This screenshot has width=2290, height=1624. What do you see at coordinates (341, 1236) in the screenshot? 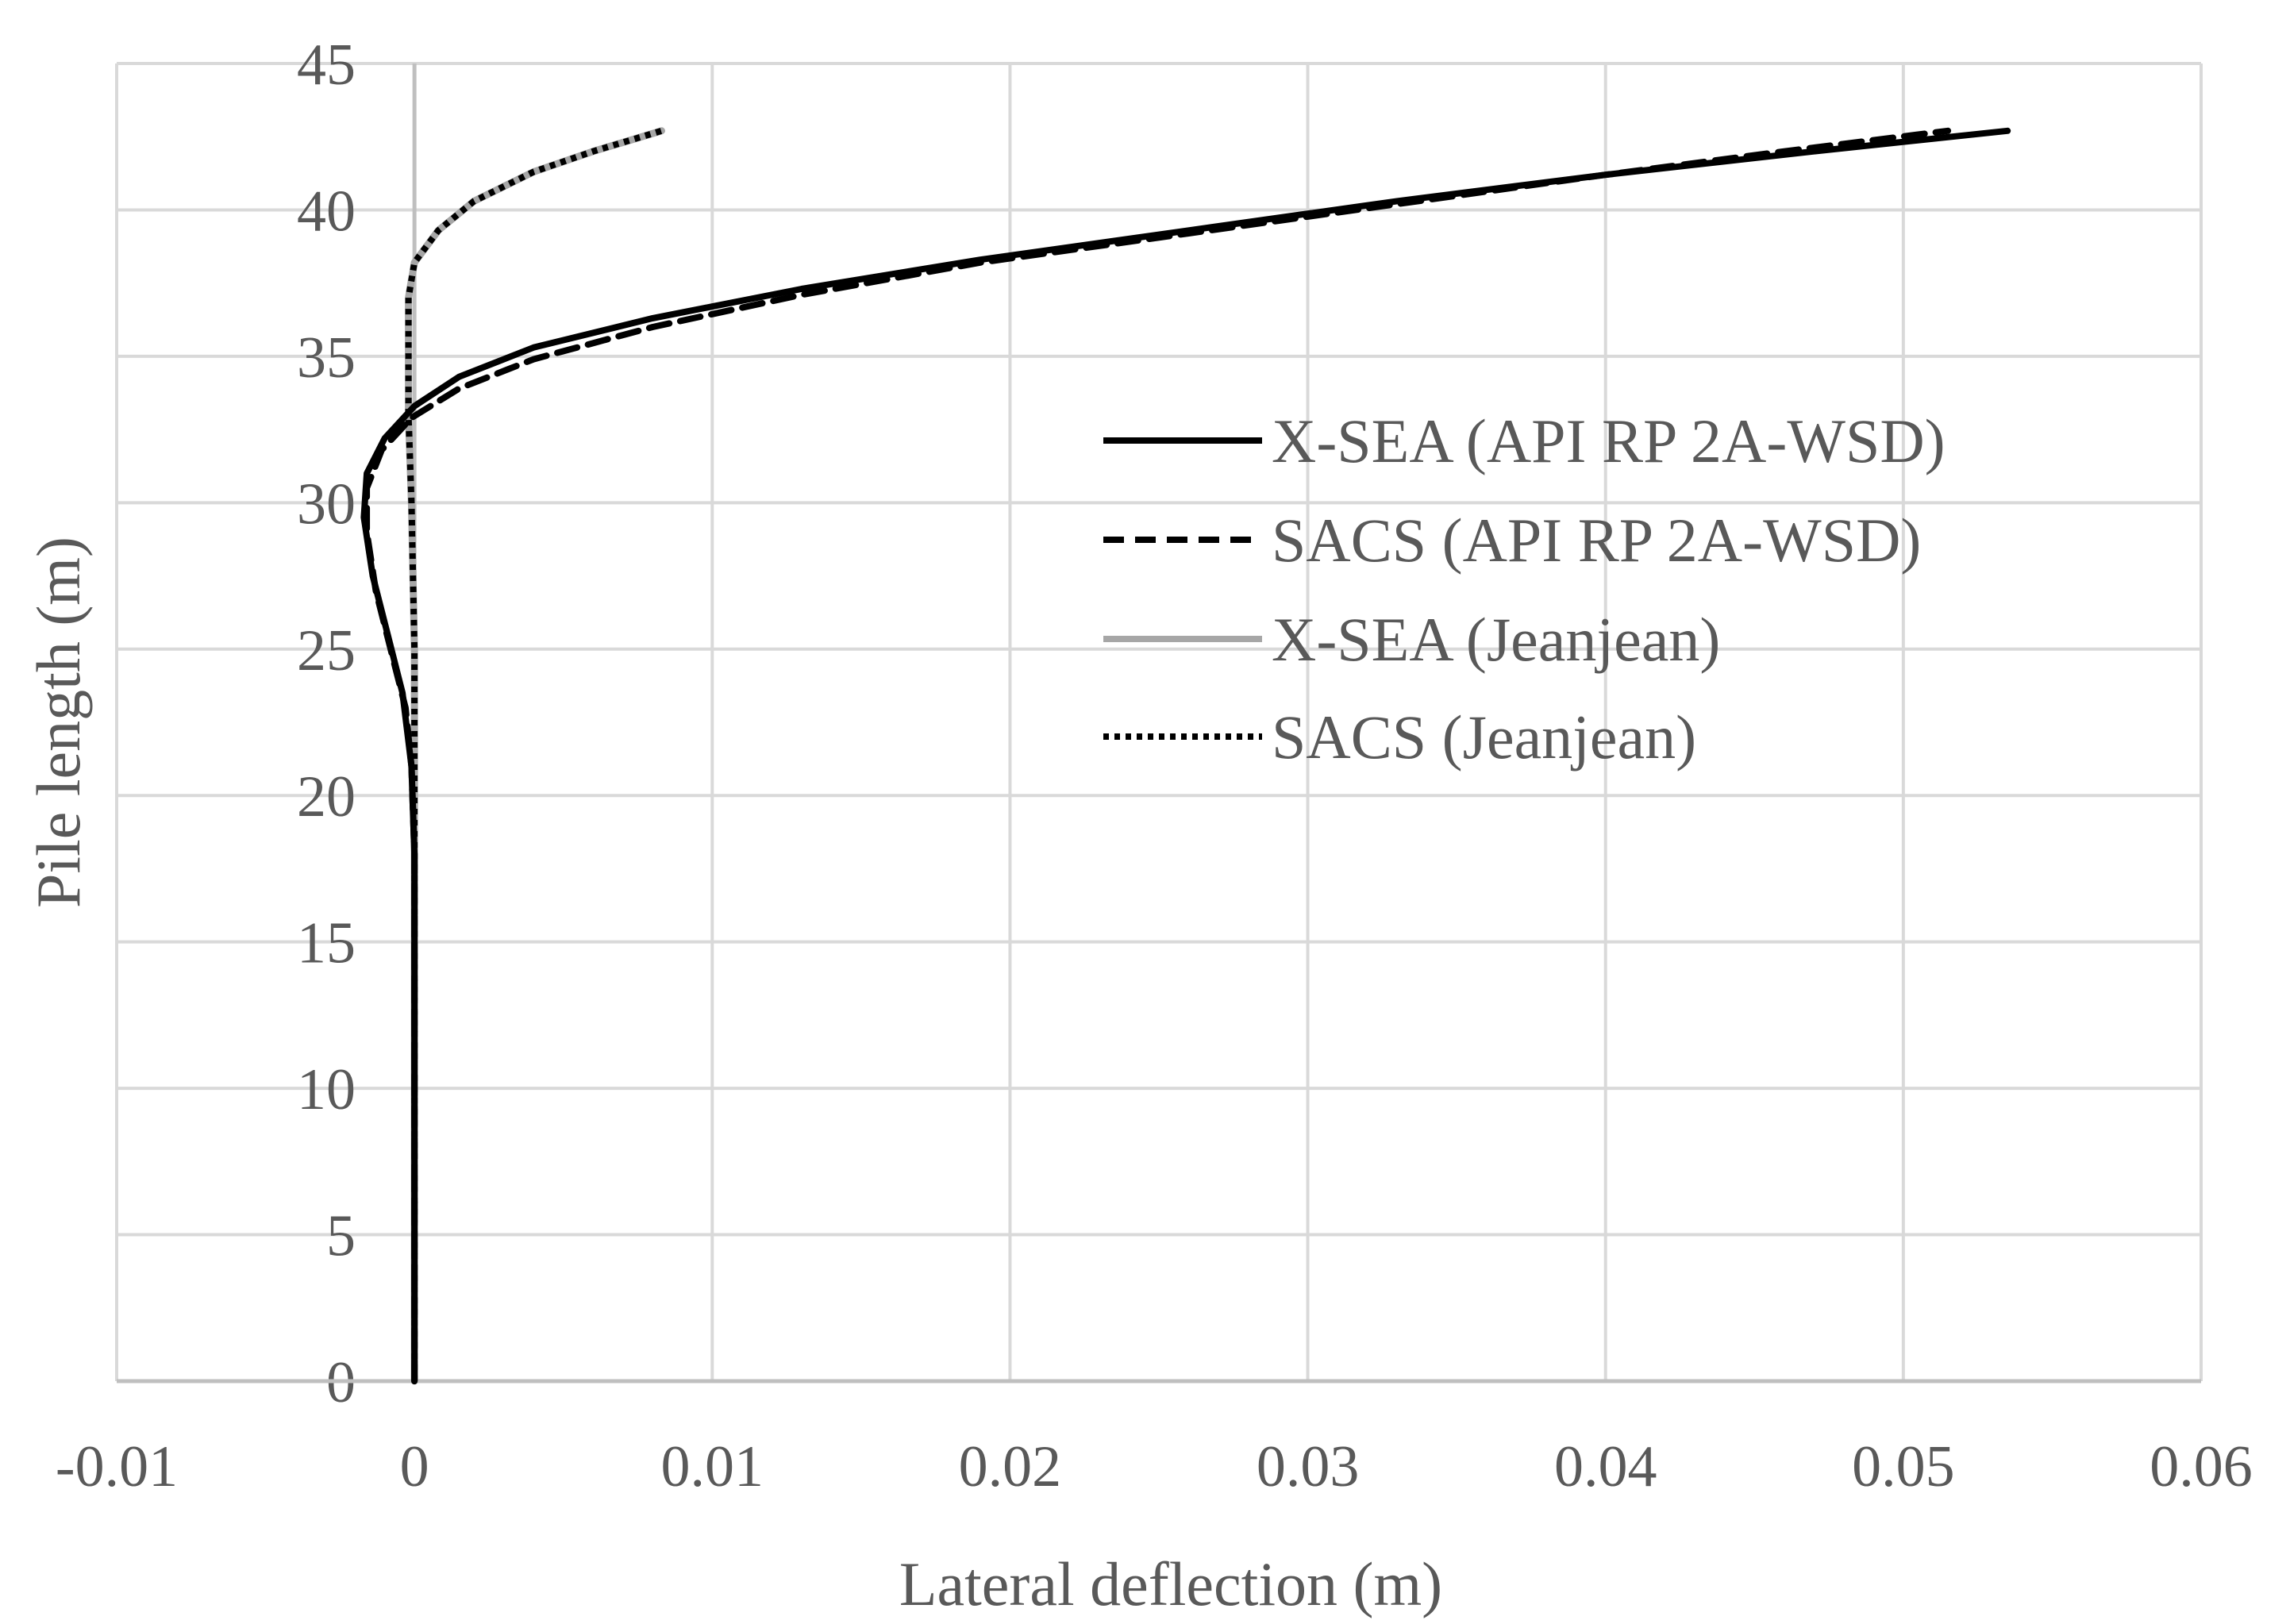
I see `y-tick-label: 5` at bounding box center [341, 1236].